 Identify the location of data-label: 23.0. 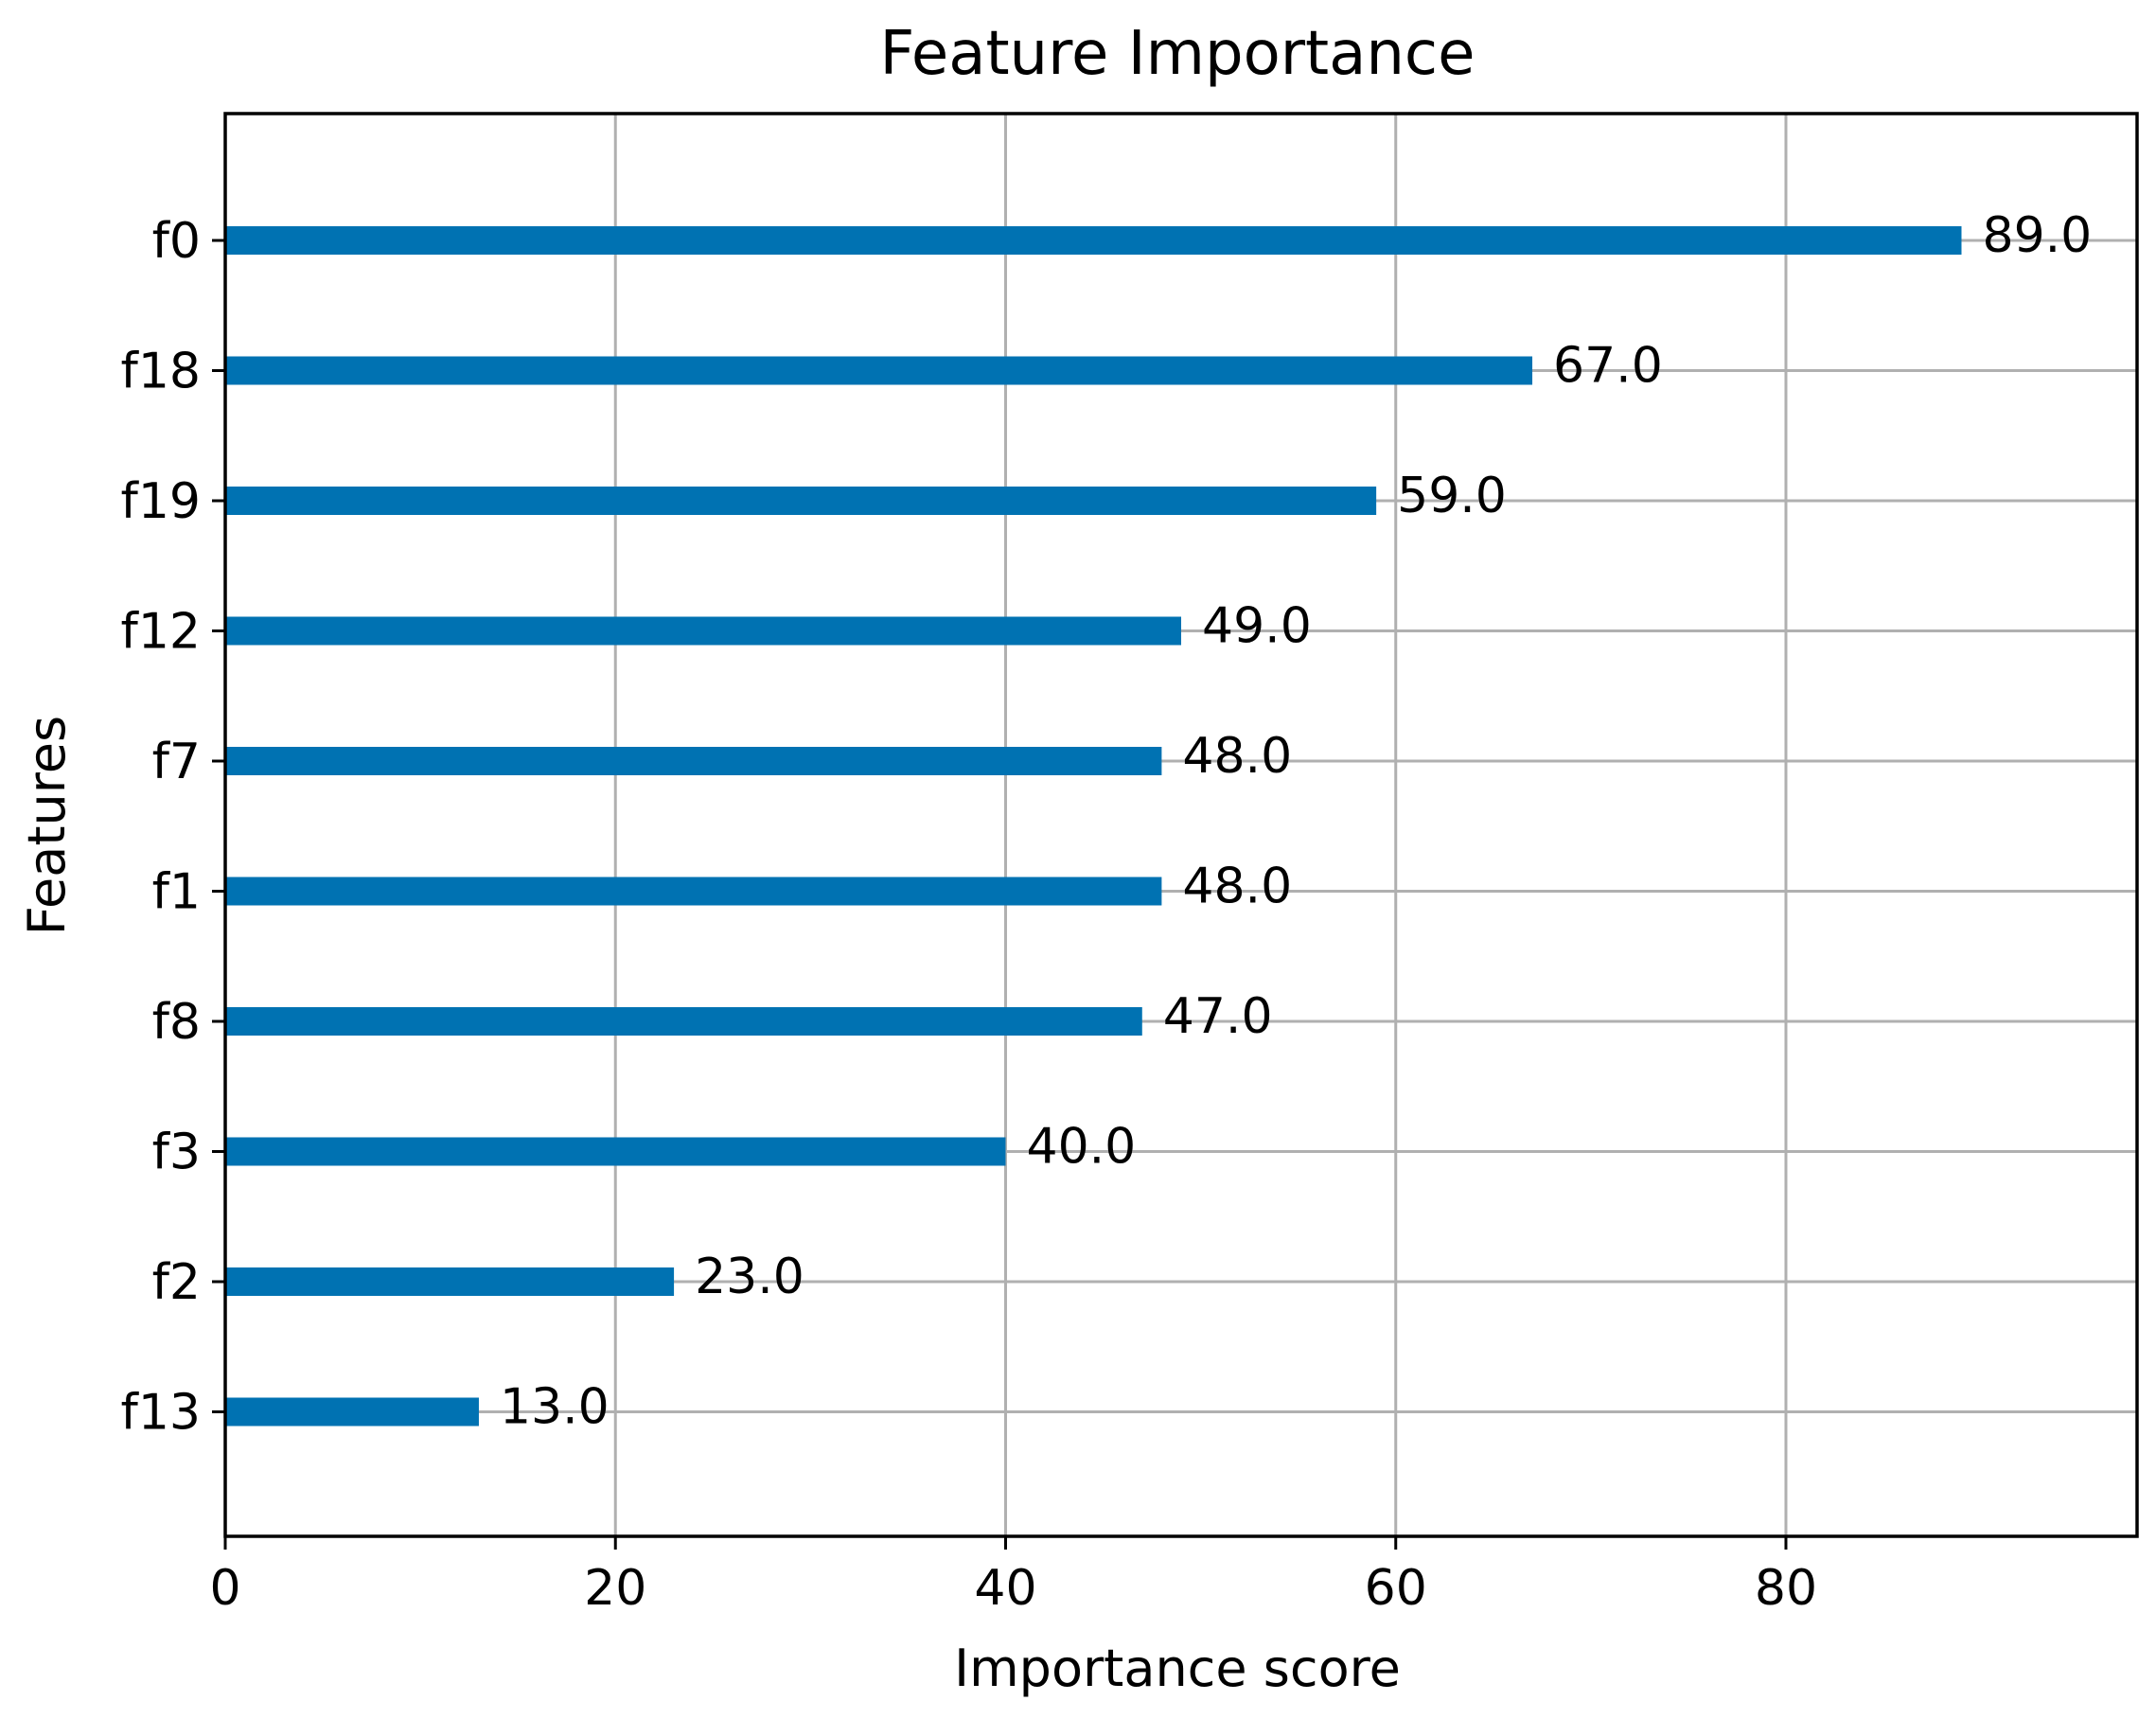
(749, 1277).